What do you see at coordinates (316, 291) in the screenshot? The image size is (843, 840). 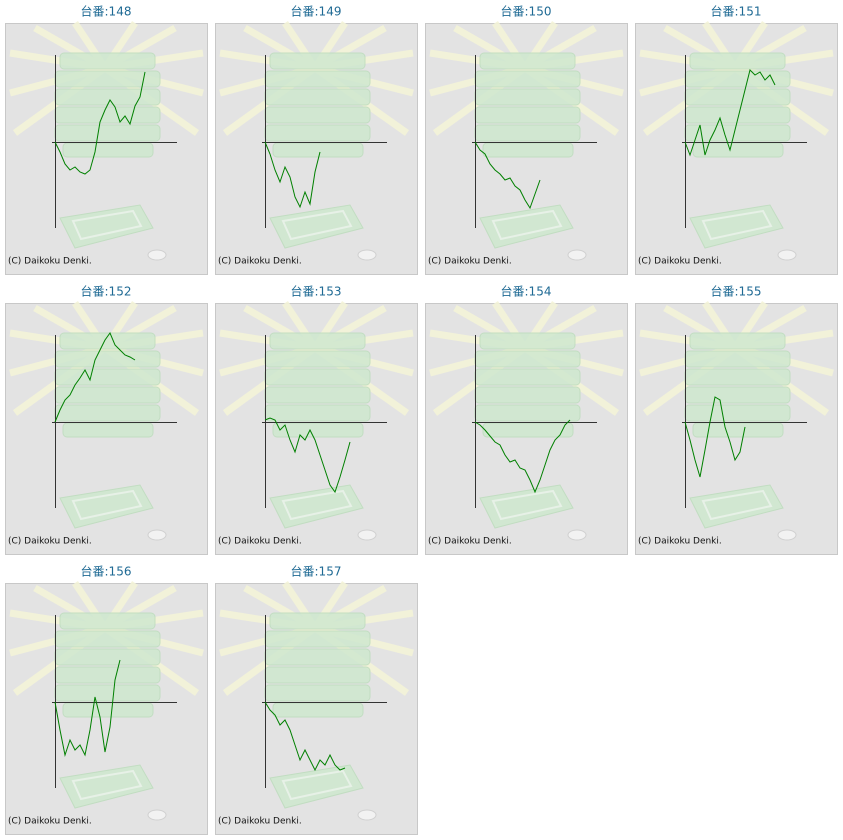 I see `chart-title: 台番:153` at bounding box center [316, 291].